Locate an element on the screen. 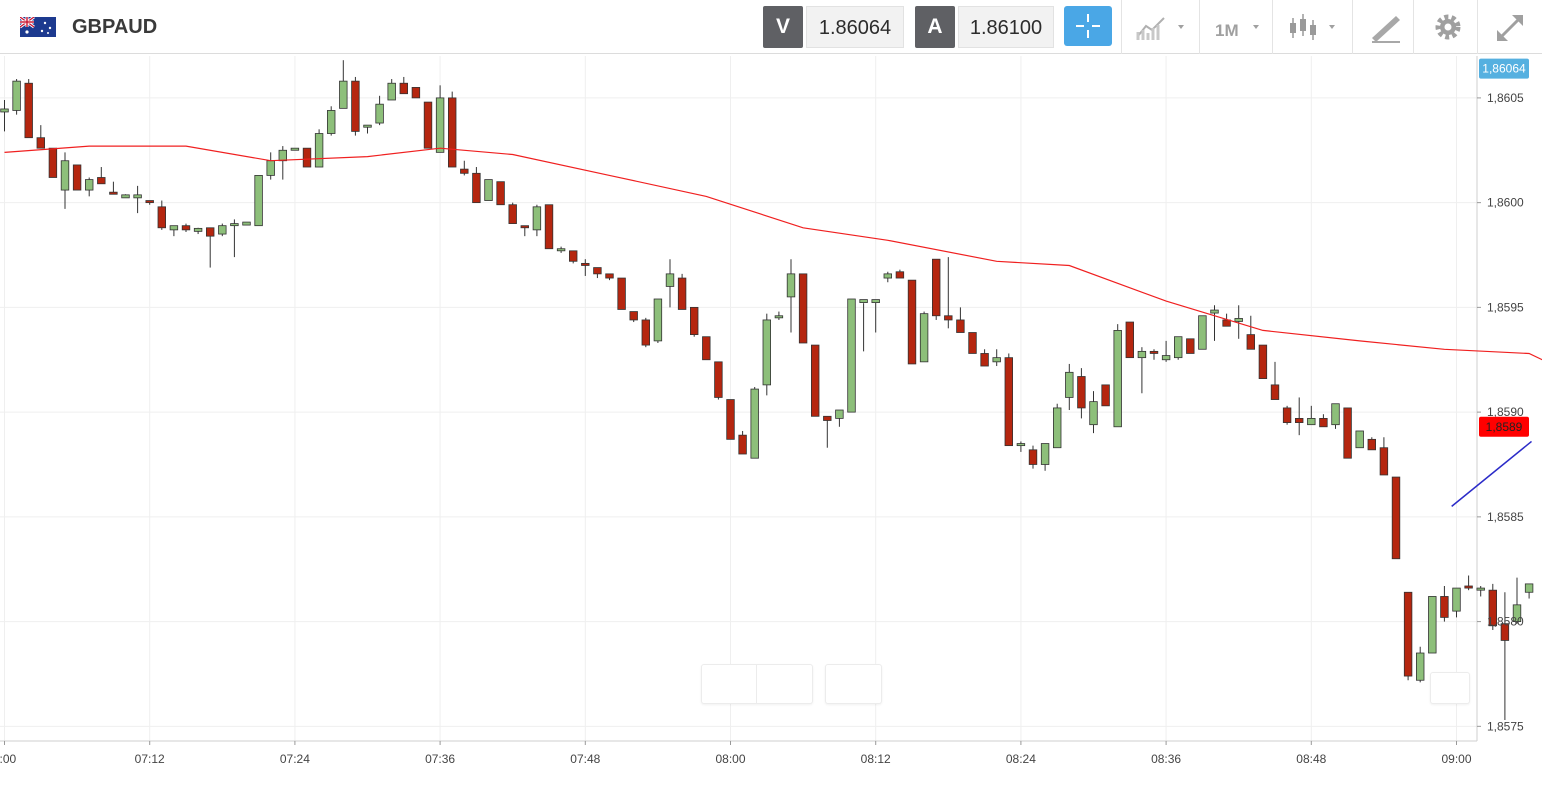  y-tick-label: 1,8575 is located at coordinates (1505, 726).